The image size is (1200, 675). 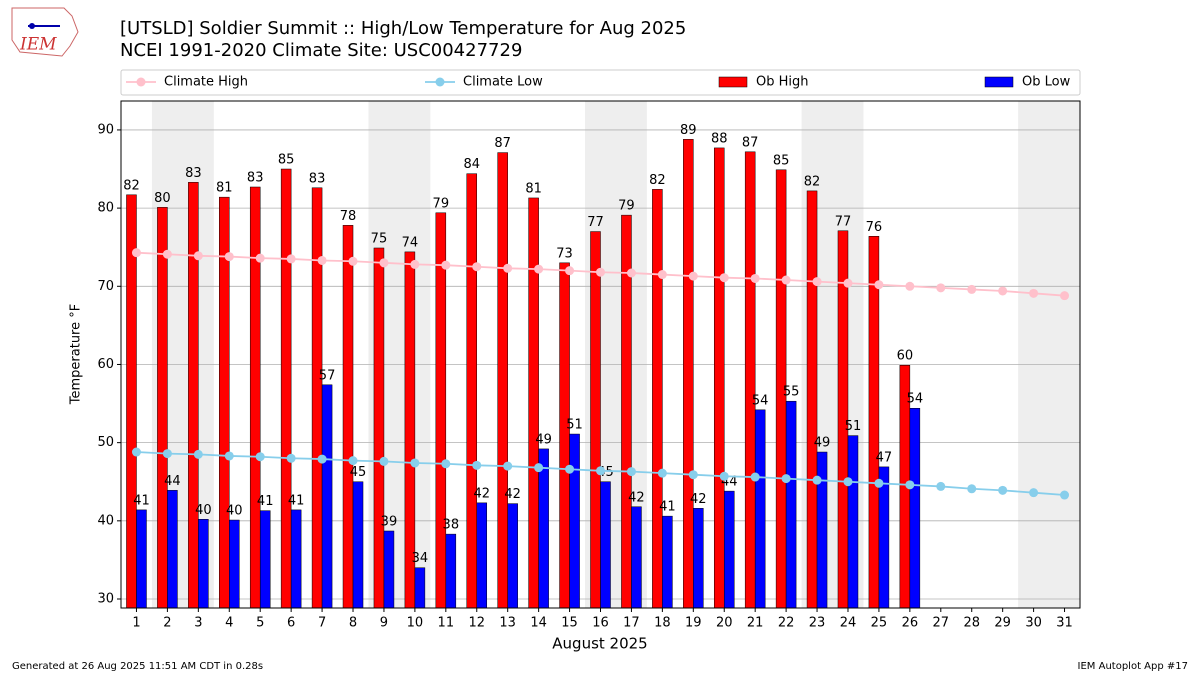 I want to click on data-label: 83, so click(x=193, y=173).